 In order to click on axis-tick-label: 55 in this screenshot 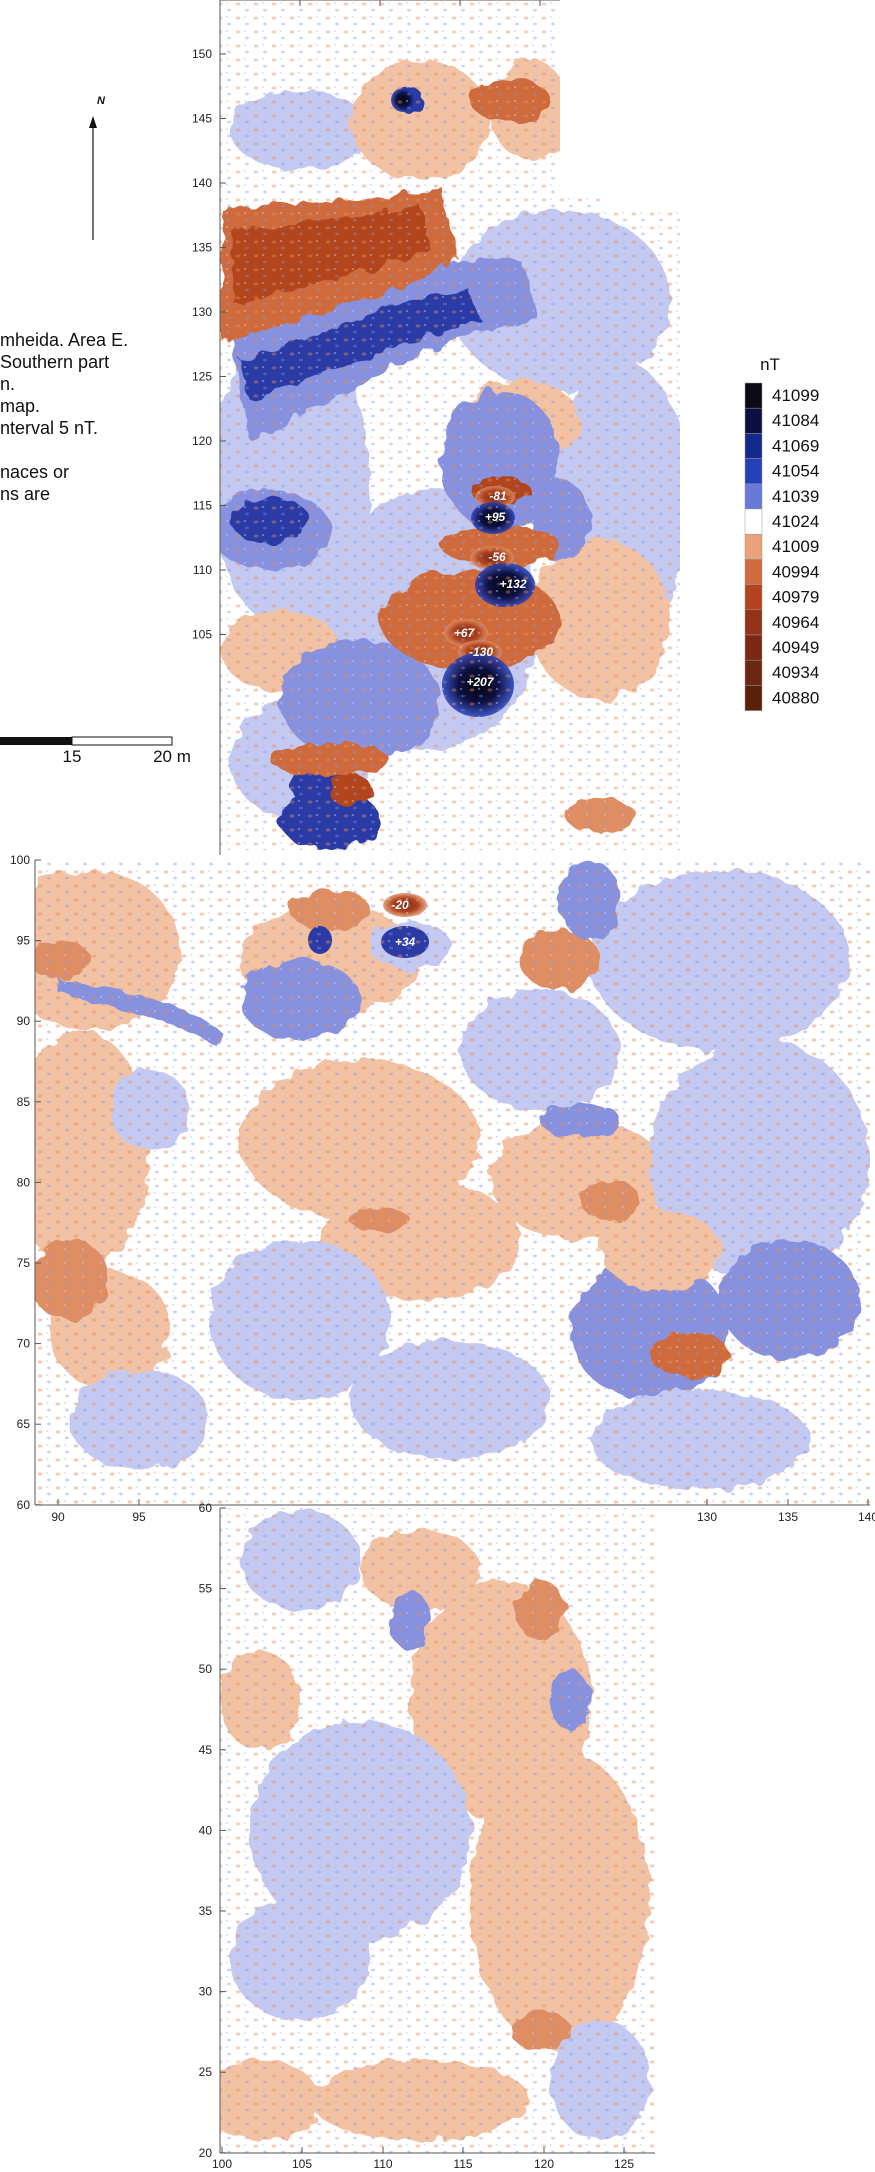, I will do `click(206, 1589)`.